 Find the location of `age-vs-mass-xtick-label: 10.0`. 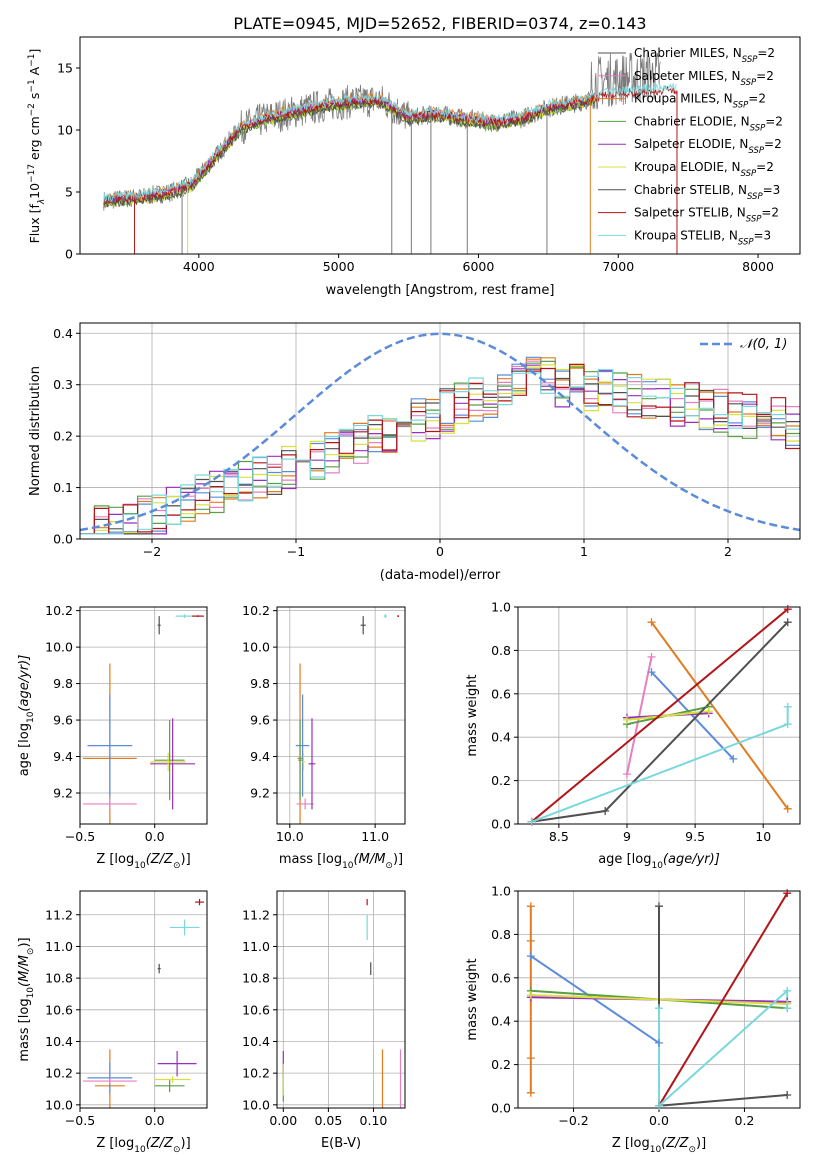

age-vs-mass-xtick-label: 10.0 is located at coordinates (290, 836).